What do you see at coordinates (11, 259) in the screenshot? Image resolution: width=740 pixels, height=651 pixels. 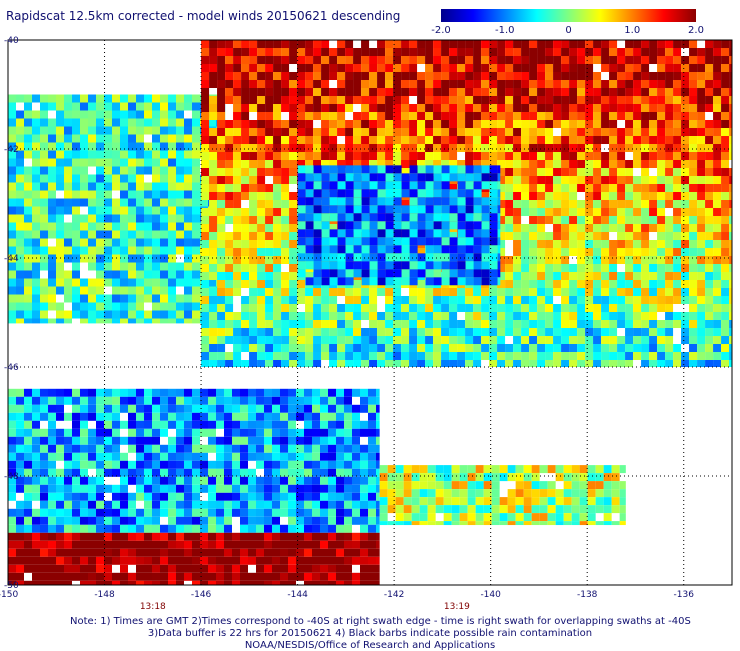 I see `latitude-tick-label: -44` at bounding box center [11, 259].